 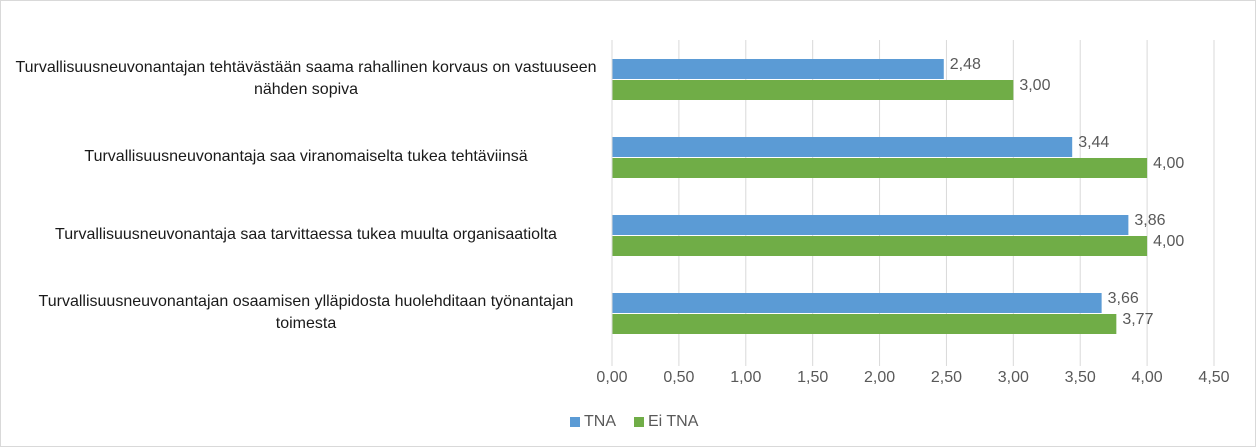 I want to click on legend-label: TNA, so click(x=600, y=421).